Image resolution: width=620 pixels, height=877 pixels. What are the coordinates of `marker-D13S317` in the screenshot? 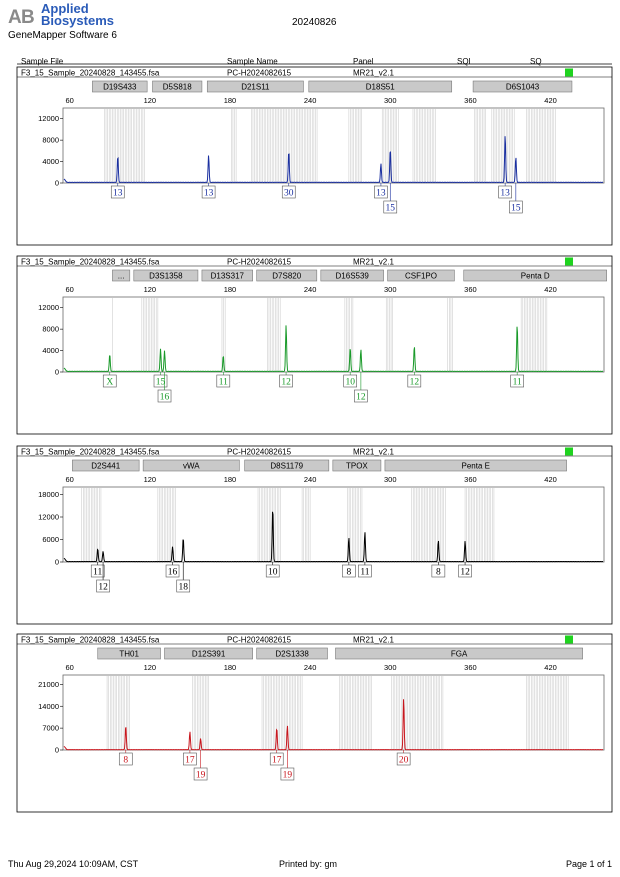 It's located at (227, 275).